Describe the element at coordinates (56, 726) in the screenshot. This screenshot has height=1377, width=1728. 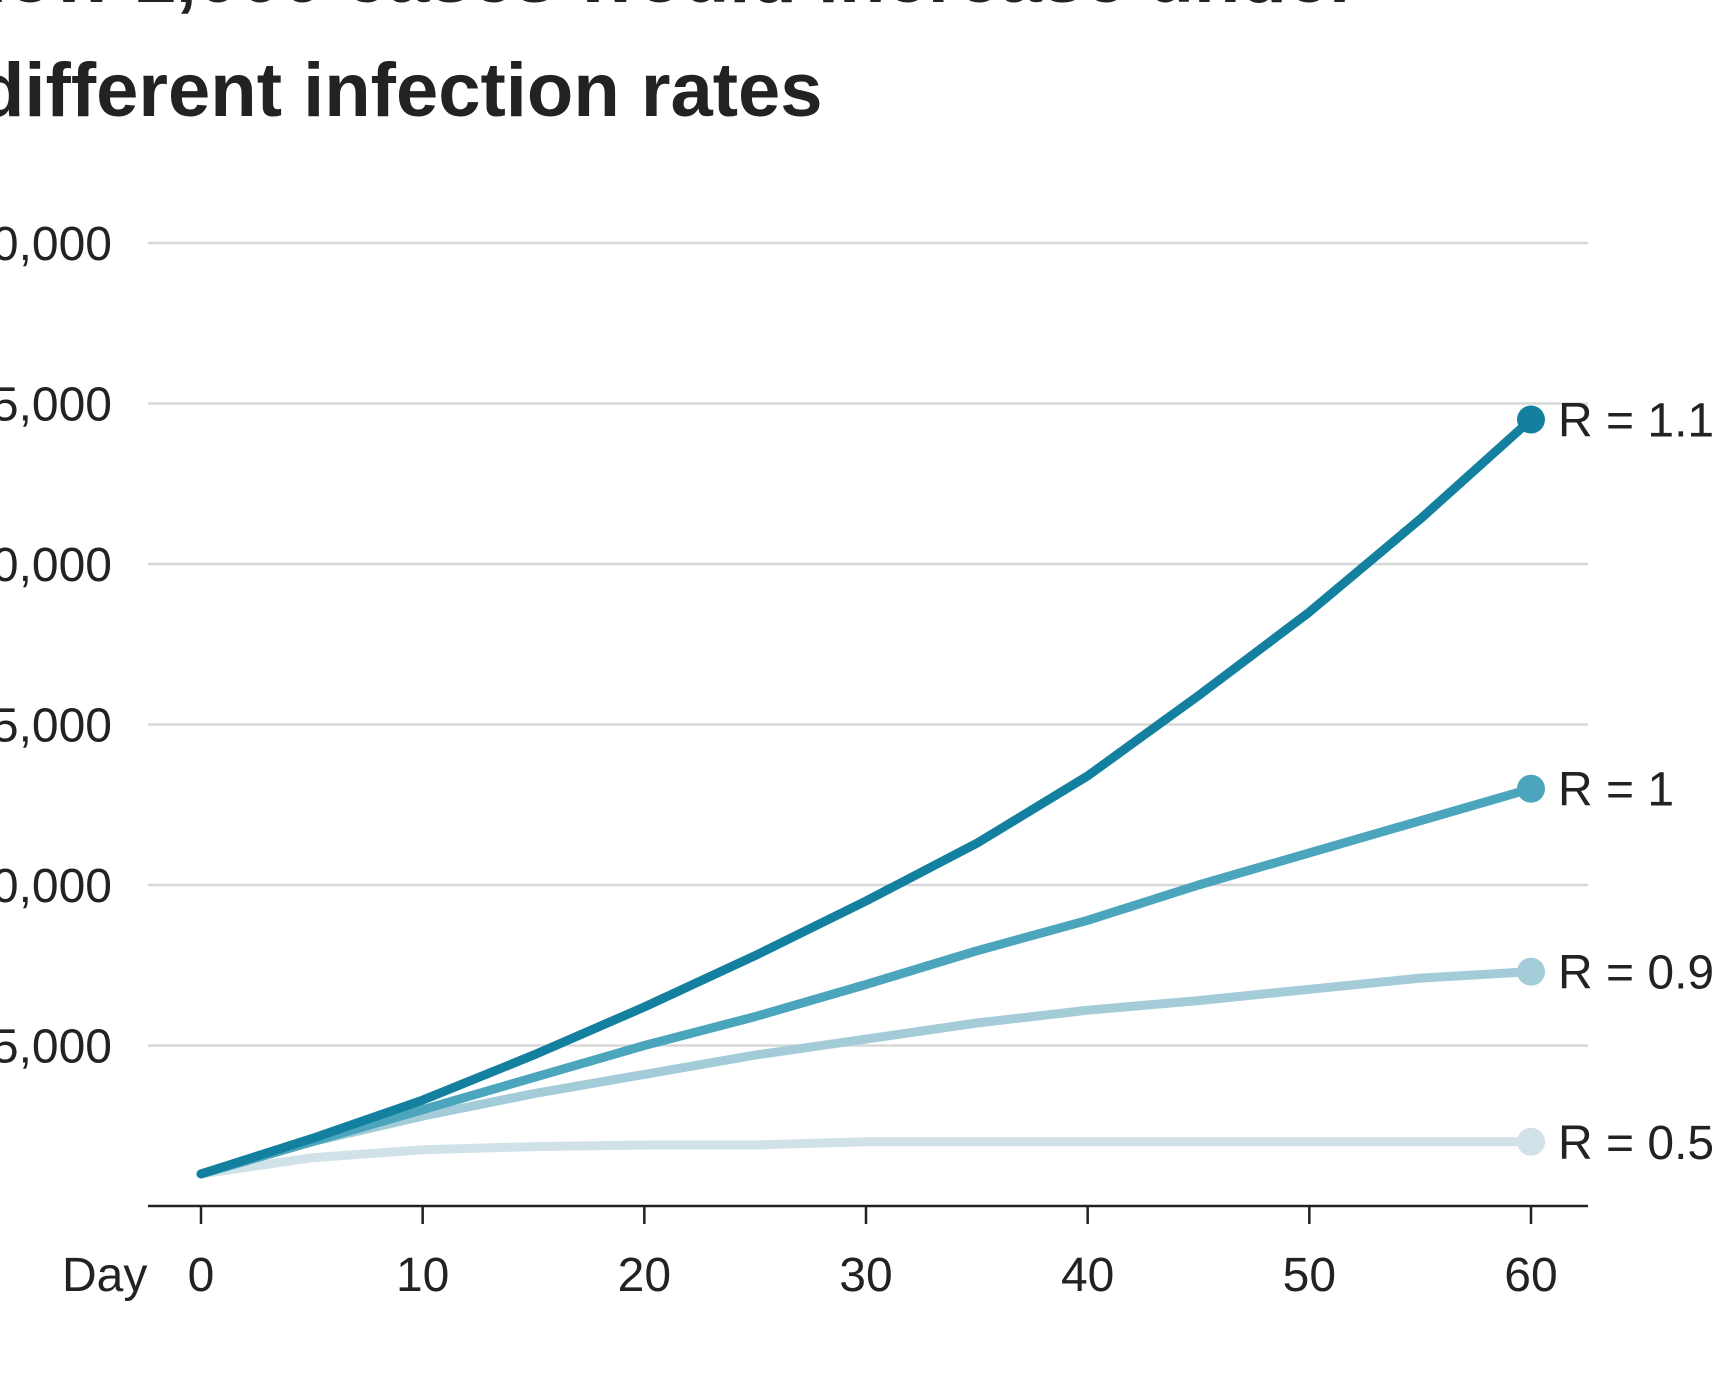
I see `y-tick-label: 15,000` at that location.